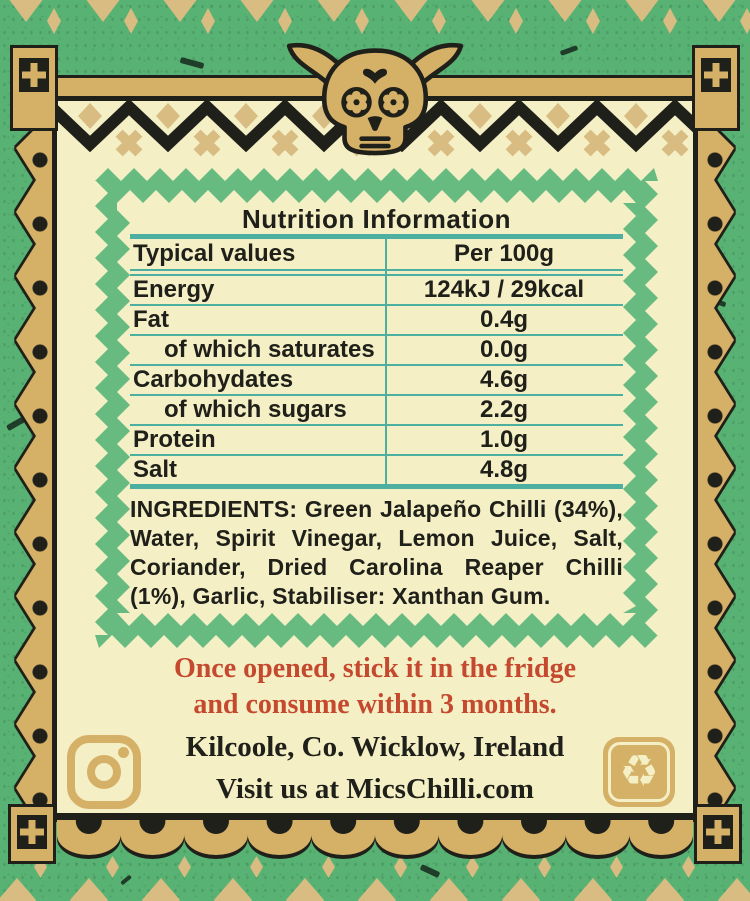 The image size is (750, 901). What do you see at coordinates (34, 88) in the screenshot?
I see `frame-corner-top-left` at bounding box center [34, 88].